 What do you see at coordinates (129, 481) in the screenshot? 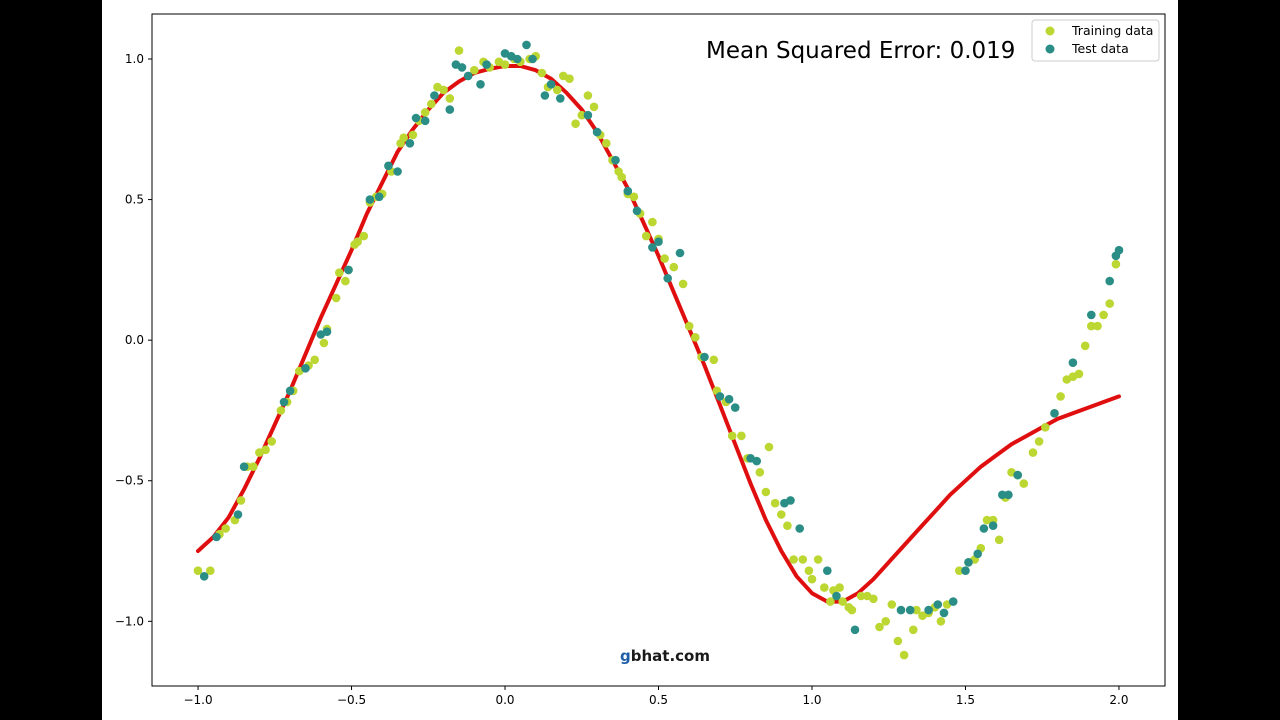
I see `y-tick-label: −0.5` at bounding box center [129, 481].